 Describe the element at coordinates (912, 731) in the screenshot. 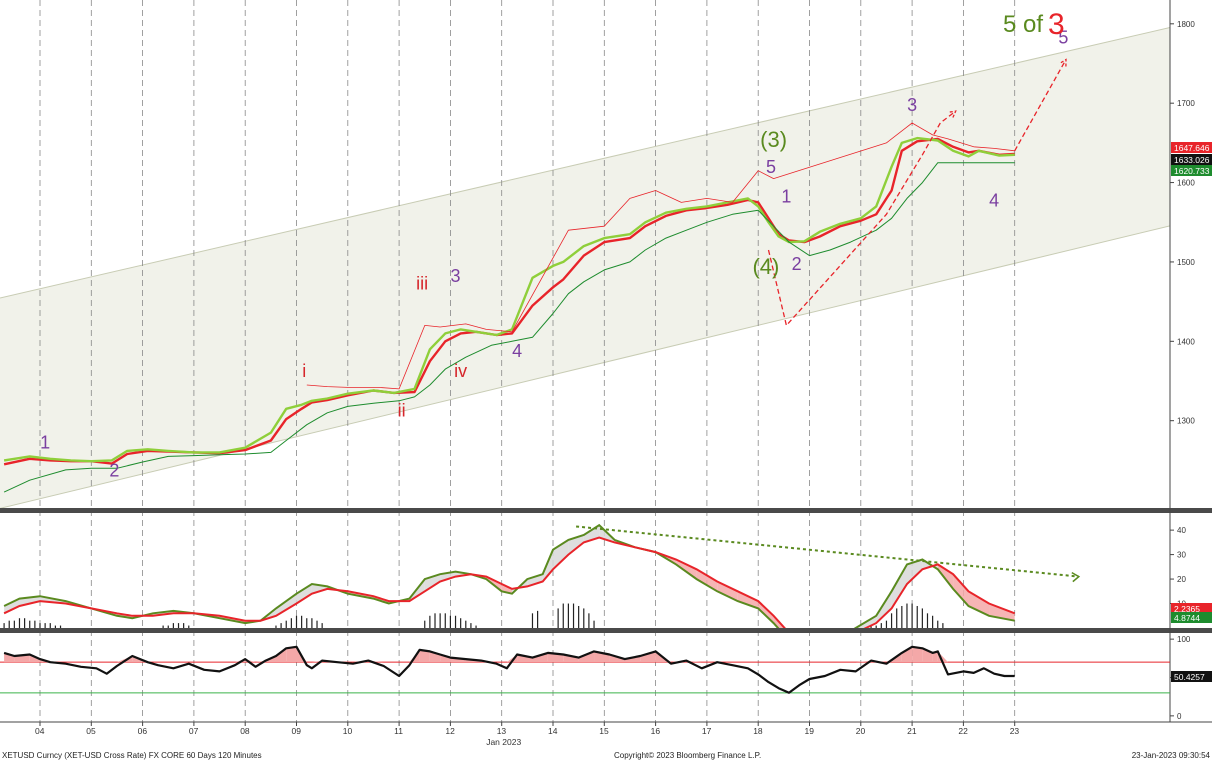

I see `x-tick-label: 21` at that location.